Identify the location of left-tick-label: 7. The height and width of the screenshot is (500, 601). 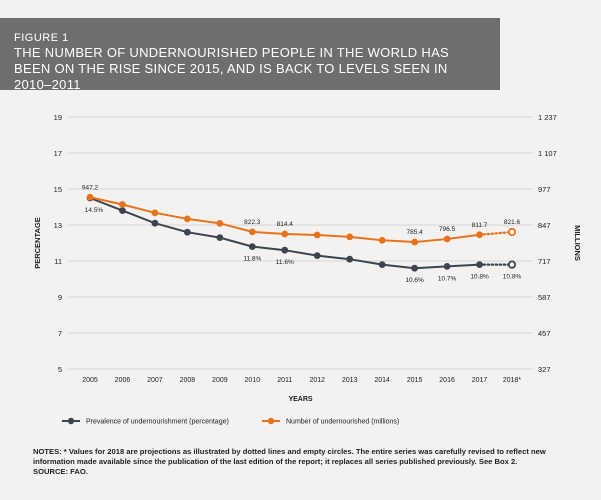
(60, 333).